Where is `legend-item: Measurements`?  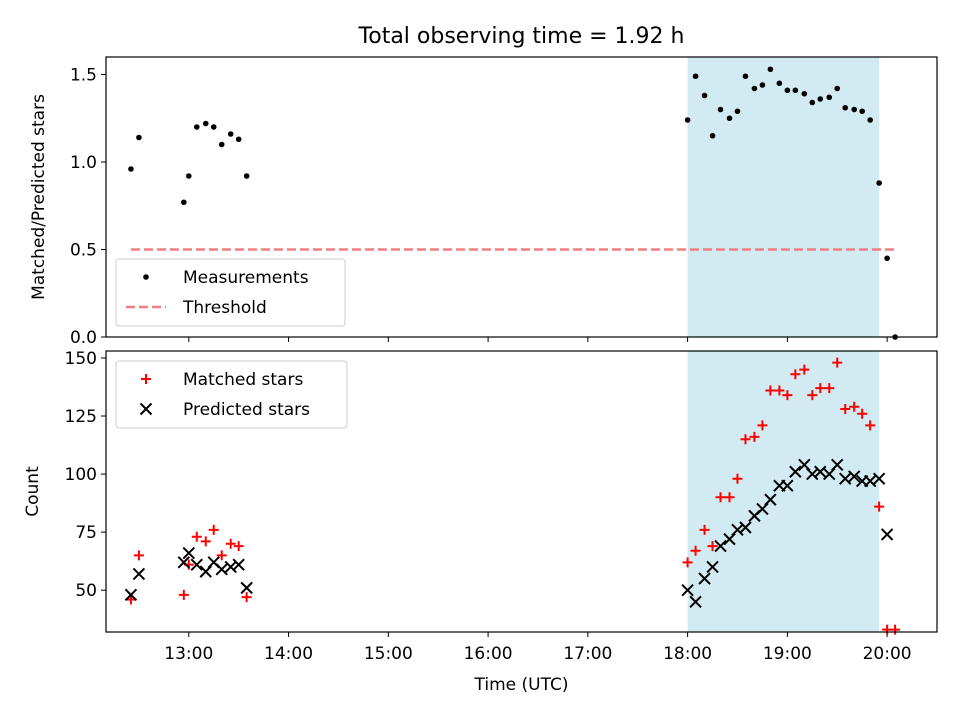 legend-item: Measurements is located at coordinates (226, 278).